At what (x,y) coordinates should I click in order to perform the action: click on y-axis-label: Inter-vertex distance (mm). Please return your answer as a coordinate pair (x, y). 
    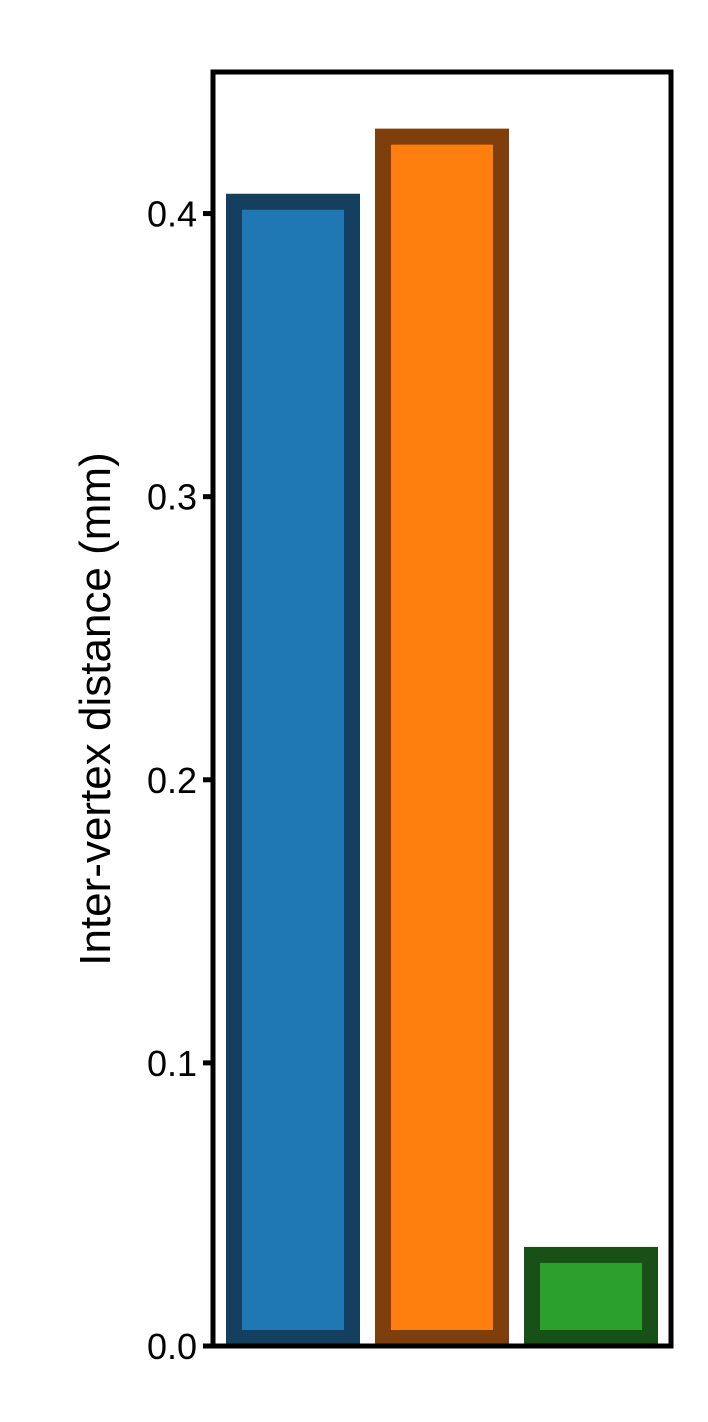
    Looking at the image, I should click on (95, 708).